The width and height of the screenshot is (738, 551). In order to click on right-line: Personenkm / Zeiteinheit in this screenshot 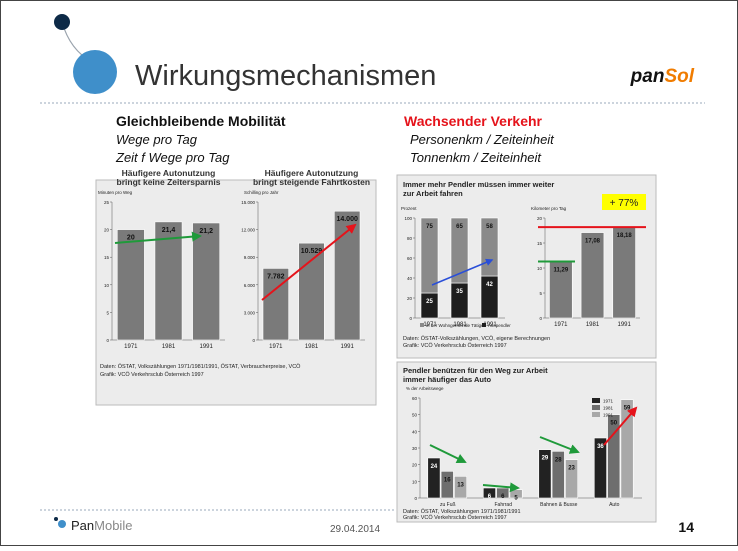, I will do `click(482, 139)`.